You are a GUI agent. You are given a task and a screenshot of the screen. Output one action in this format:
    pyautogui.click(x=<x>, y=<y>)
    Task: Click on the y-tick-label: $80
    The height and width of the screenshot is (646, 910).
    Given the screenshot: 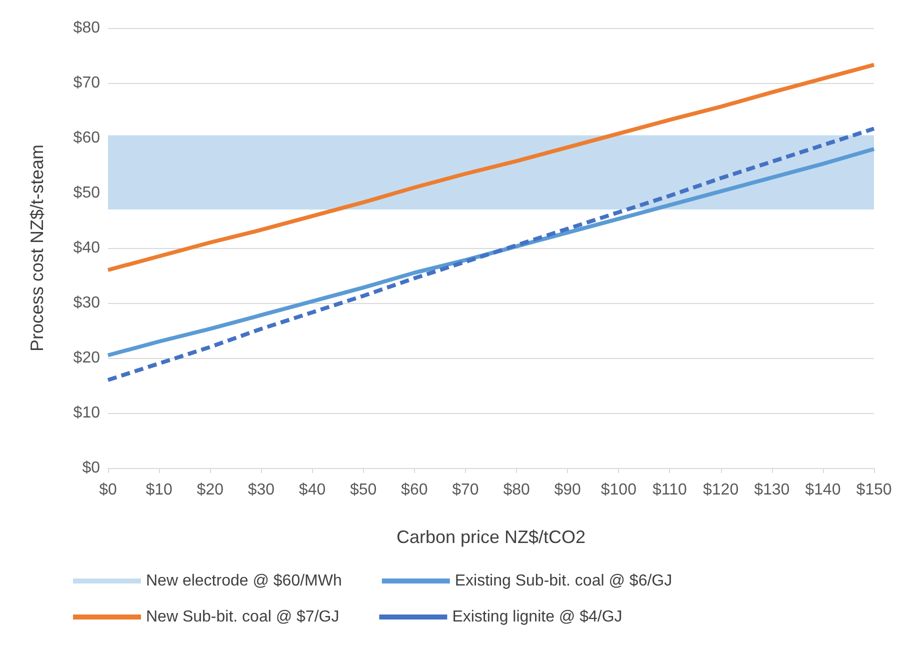 What is the action you would take?
    pyautogui.click(x=86, y=28)
    